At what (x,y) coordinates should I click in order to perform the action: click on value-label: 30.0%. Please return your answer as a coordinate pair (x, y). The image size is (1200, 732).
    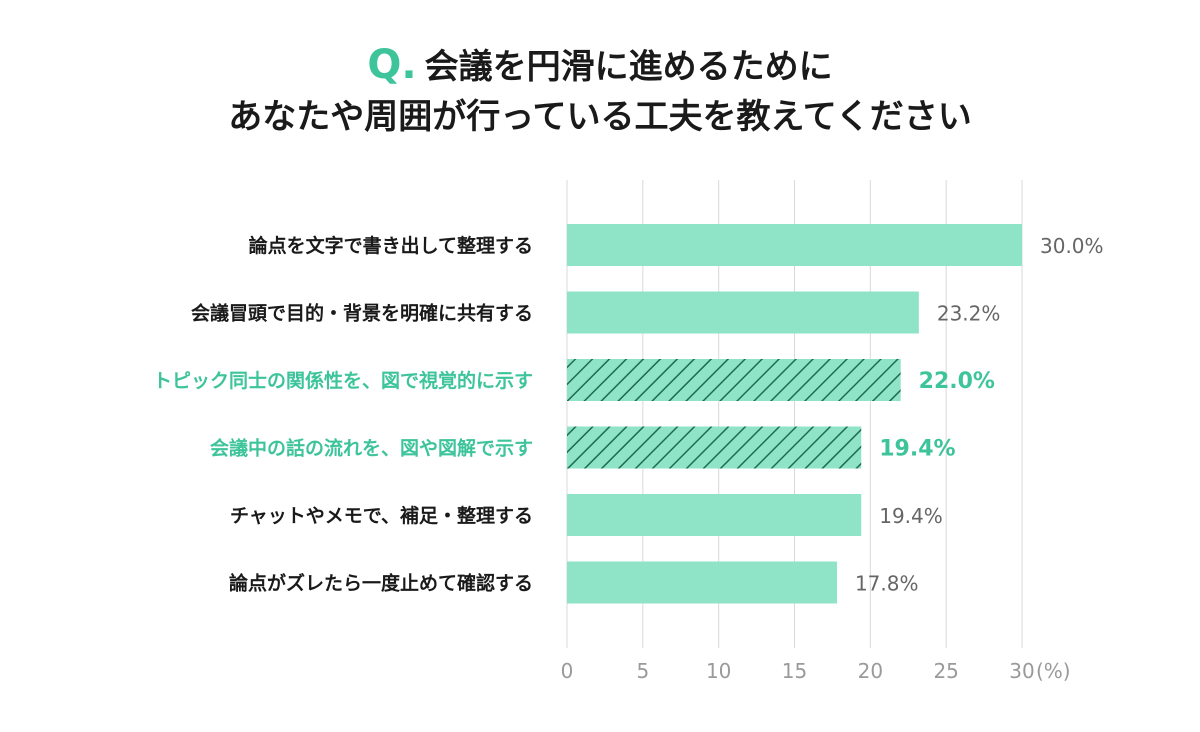
    Looking at the image, I should click on (1072, 246).